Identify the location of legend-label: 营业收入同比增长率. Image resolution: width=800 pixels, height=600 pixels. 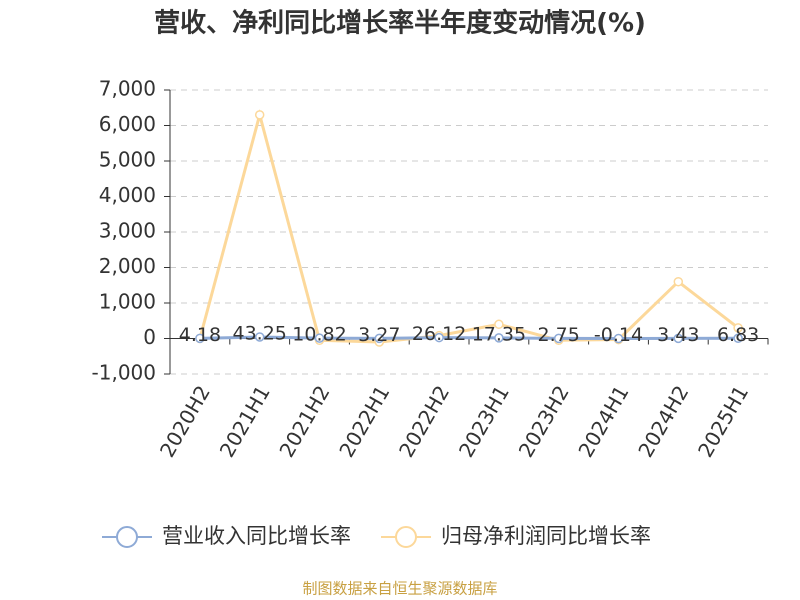
(256, 536).